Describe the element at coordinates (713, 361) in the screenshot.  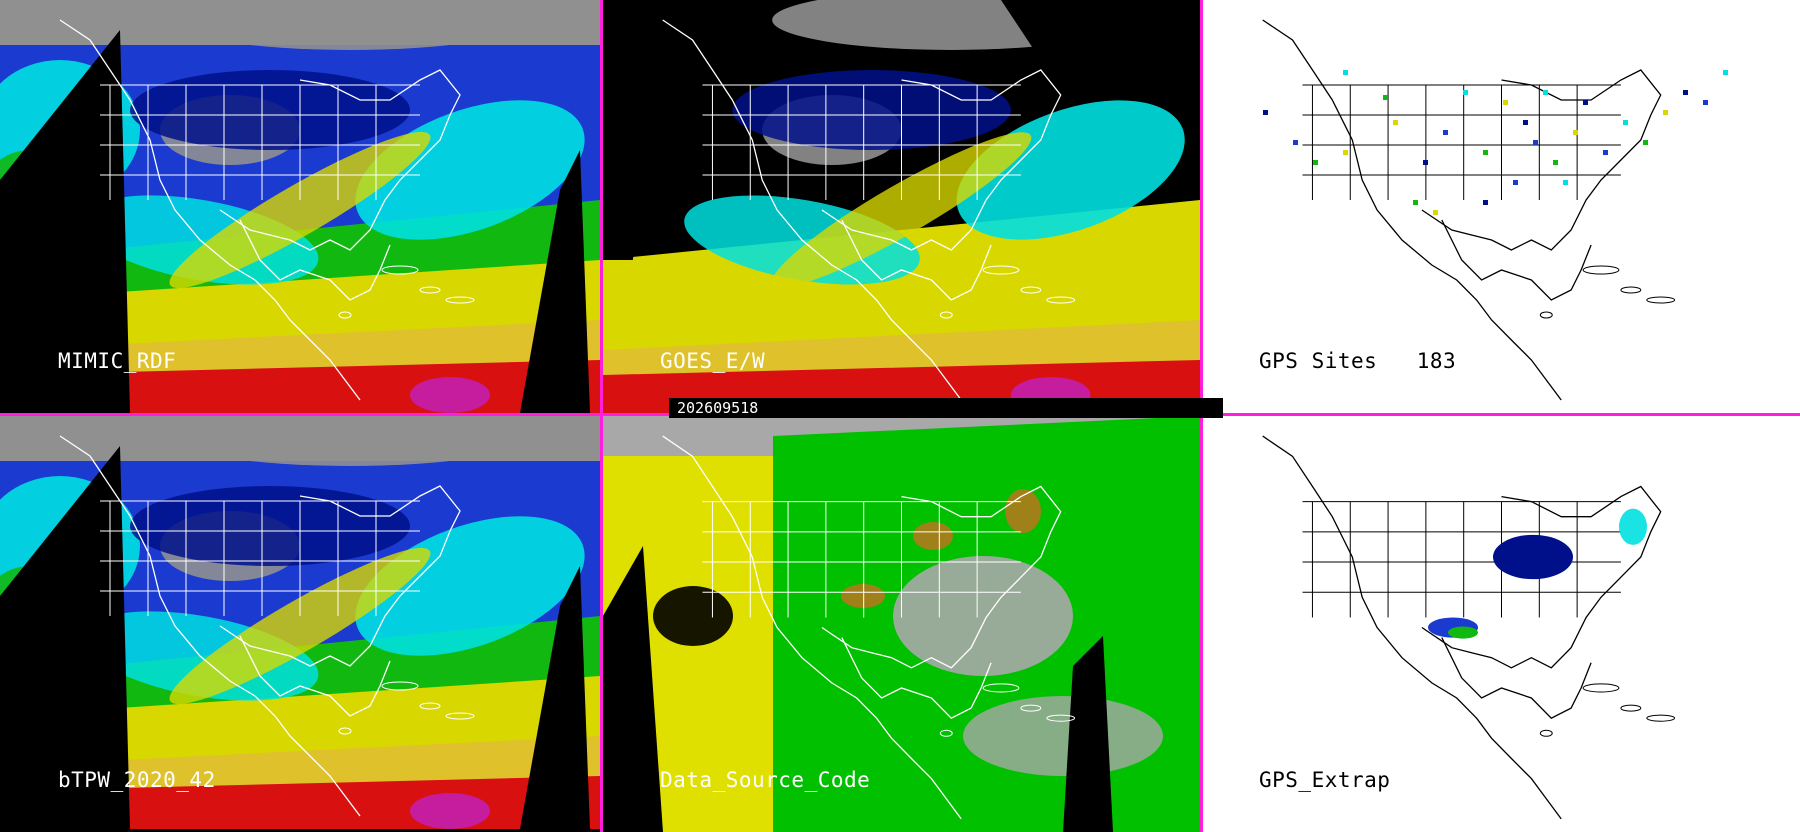
I see `goes-panel-label: GOES_E/W` at that location.